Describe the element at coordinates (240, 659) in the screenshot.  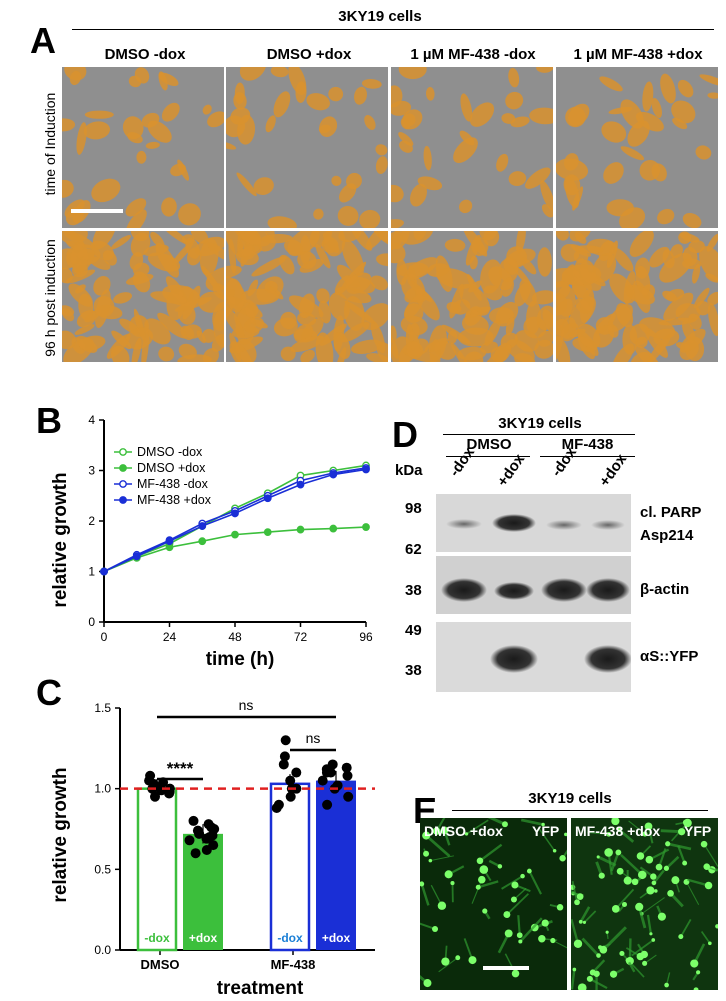
I see `chart-b-xlabel: time (h)` at that location.